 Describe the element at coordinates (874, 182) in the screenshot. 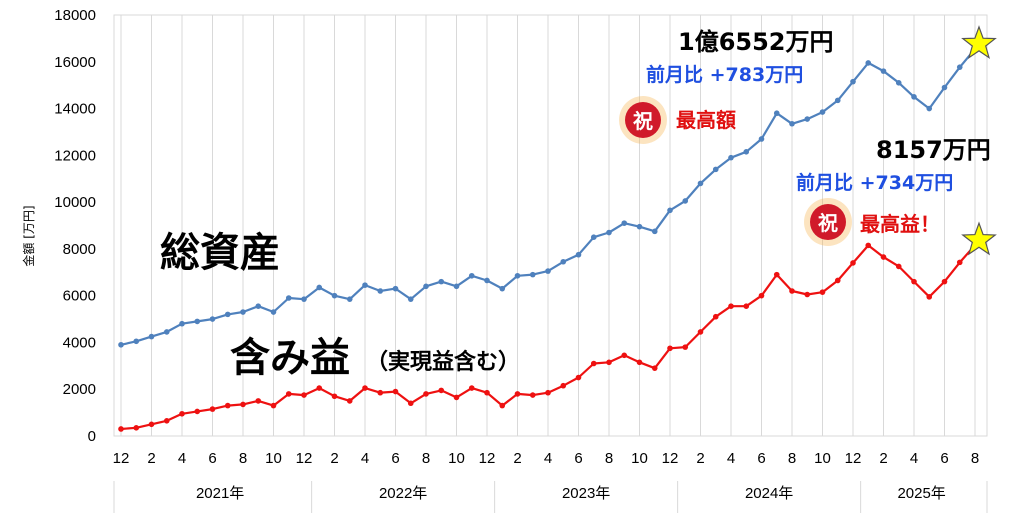

I see `profit-change-label: 前月比 +734万円` at that location.